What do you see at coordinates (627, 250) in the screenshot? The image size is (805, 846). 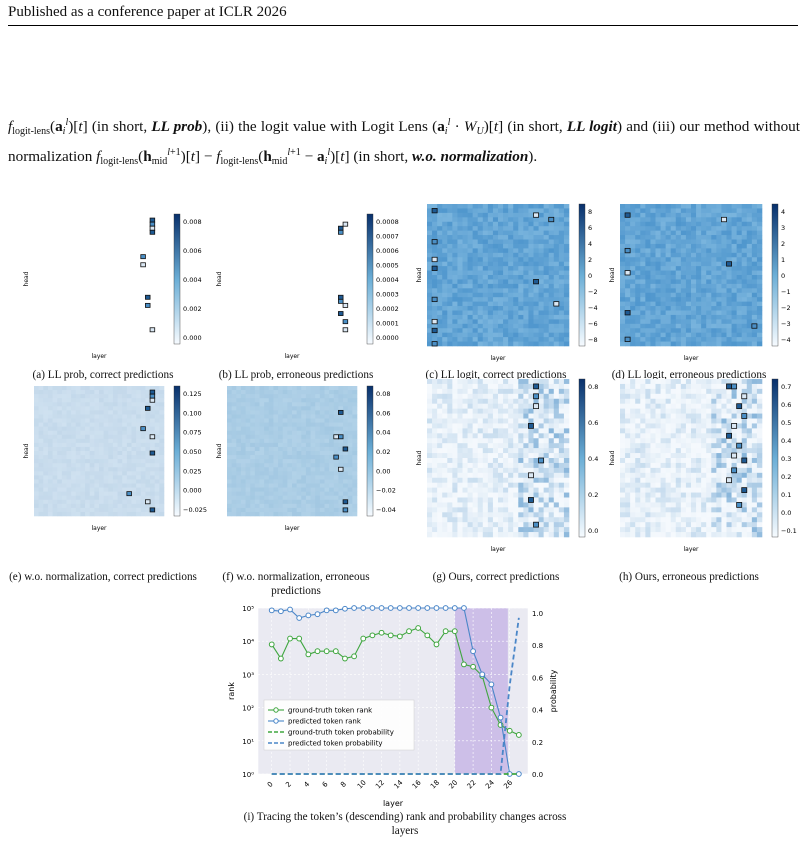 I see `highlighted-cell` at bounding box center [627, 250].